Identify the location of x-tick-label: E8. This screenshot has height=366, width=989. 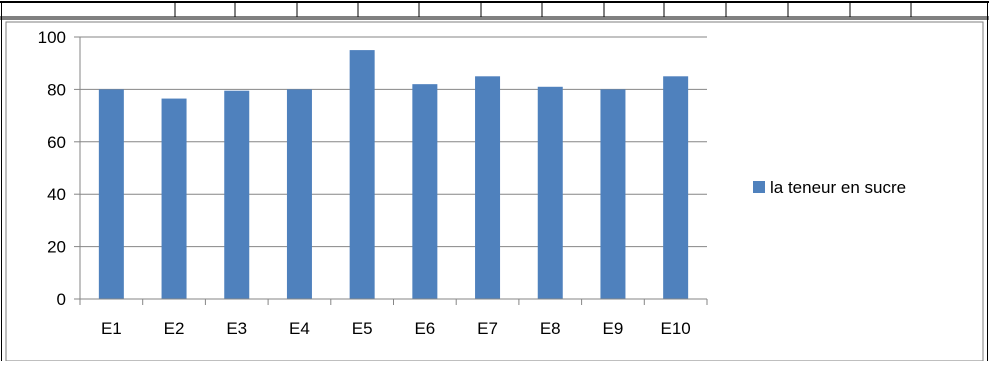
(550, 328).